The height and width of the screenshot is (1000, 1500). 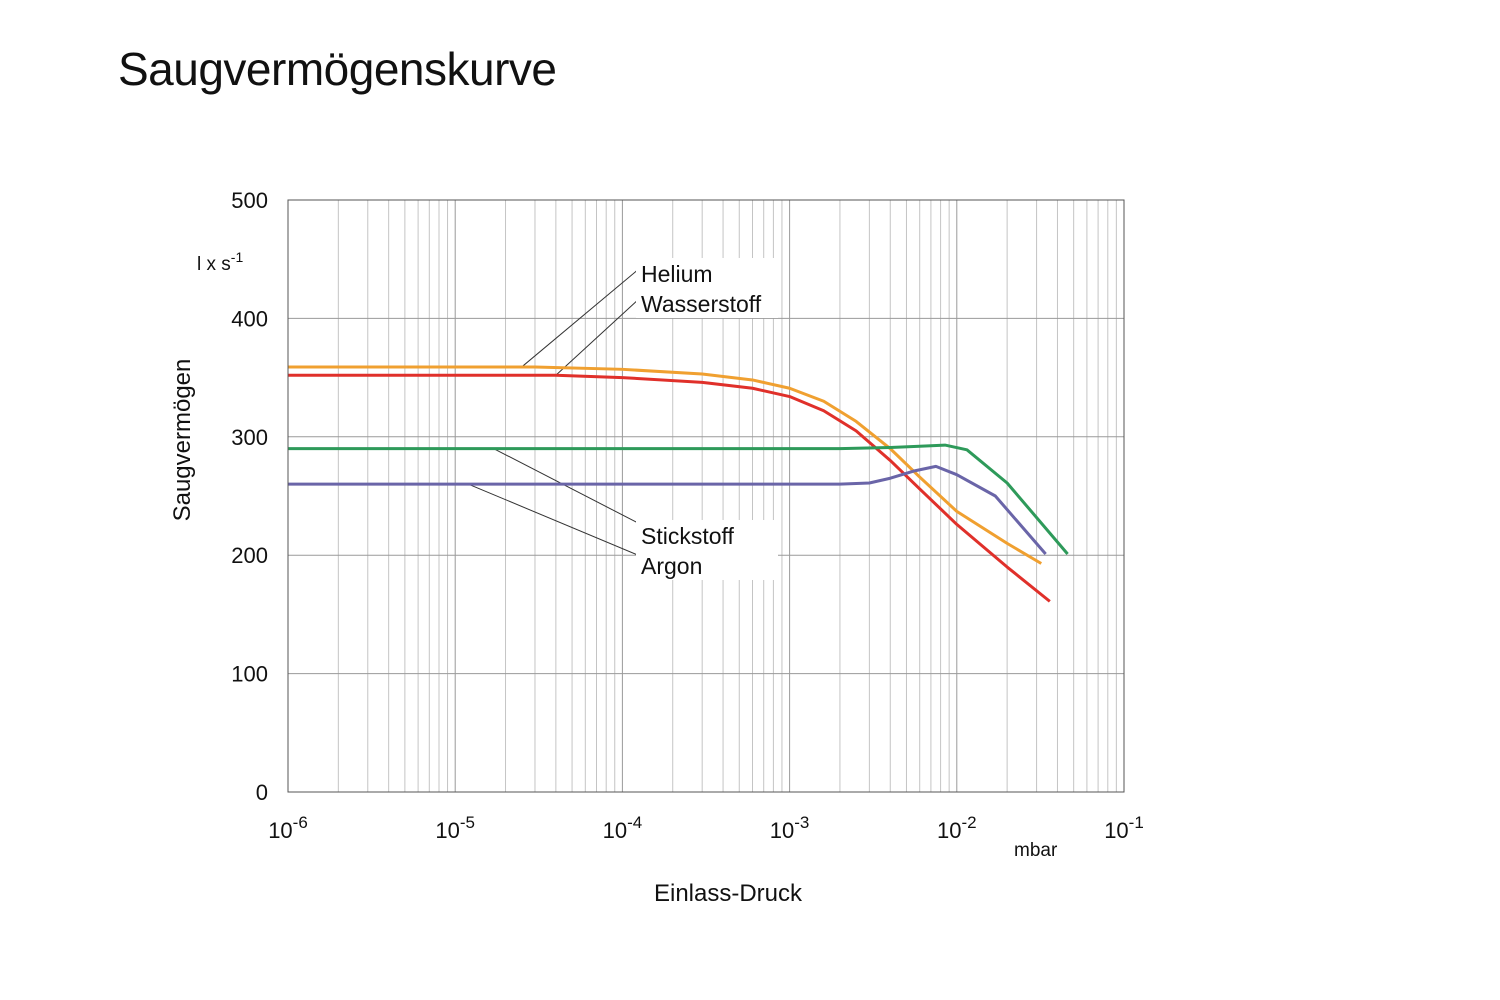 What do you see at coordinates (220, 262) in the screenshot?
I see `y-unit-label: l x s-1` at bounding box center [220, 262].